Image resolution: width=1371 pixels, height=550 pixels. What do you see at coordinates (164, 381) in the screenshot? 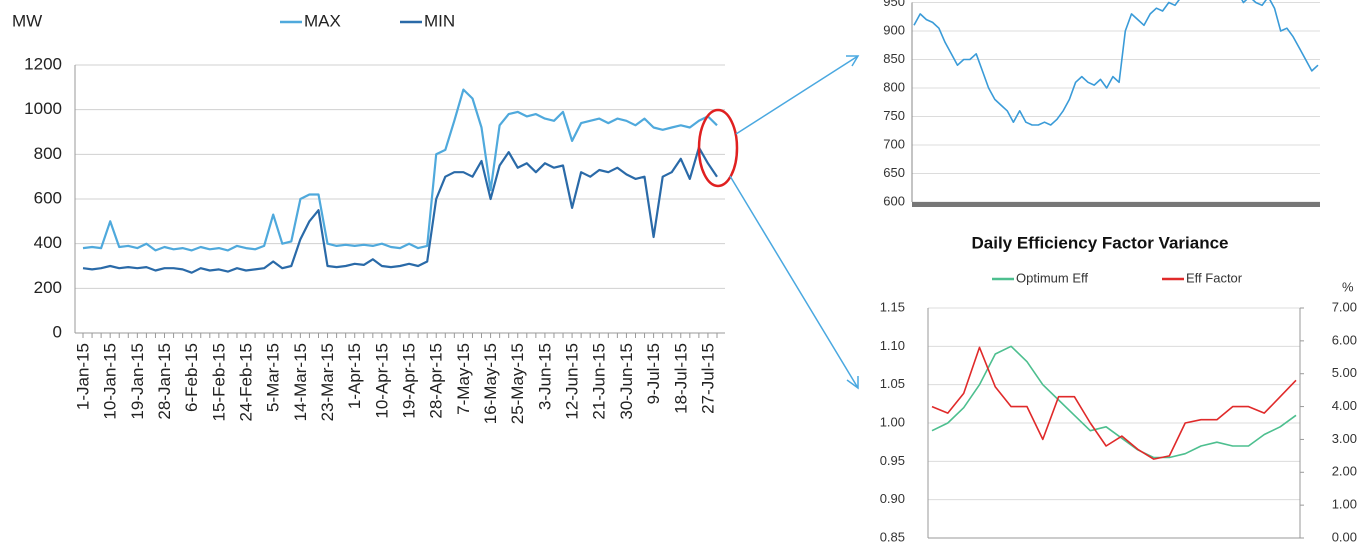
I see `x-tick-label: 28-Jan-15` at bounding box center [164, 381].